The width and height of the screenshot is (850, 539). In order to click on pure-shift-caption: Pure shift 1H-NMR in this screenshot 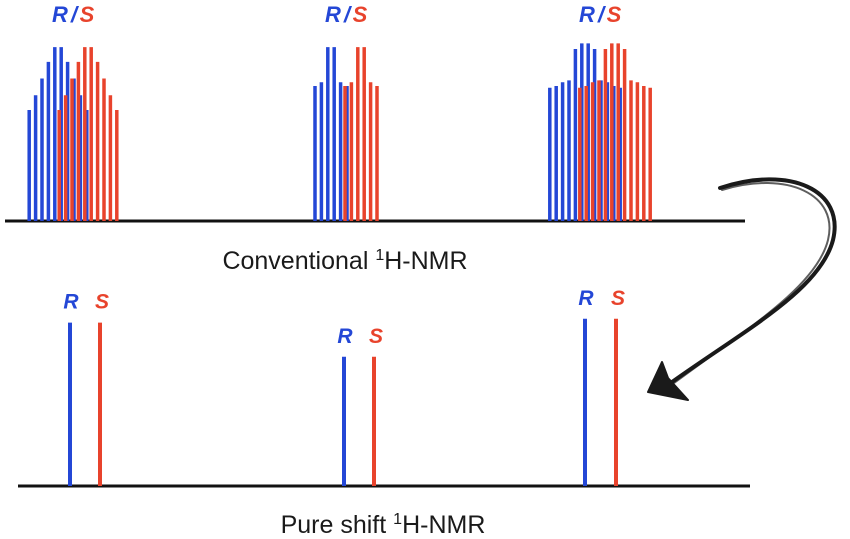, I will do `click(383, 525)`.